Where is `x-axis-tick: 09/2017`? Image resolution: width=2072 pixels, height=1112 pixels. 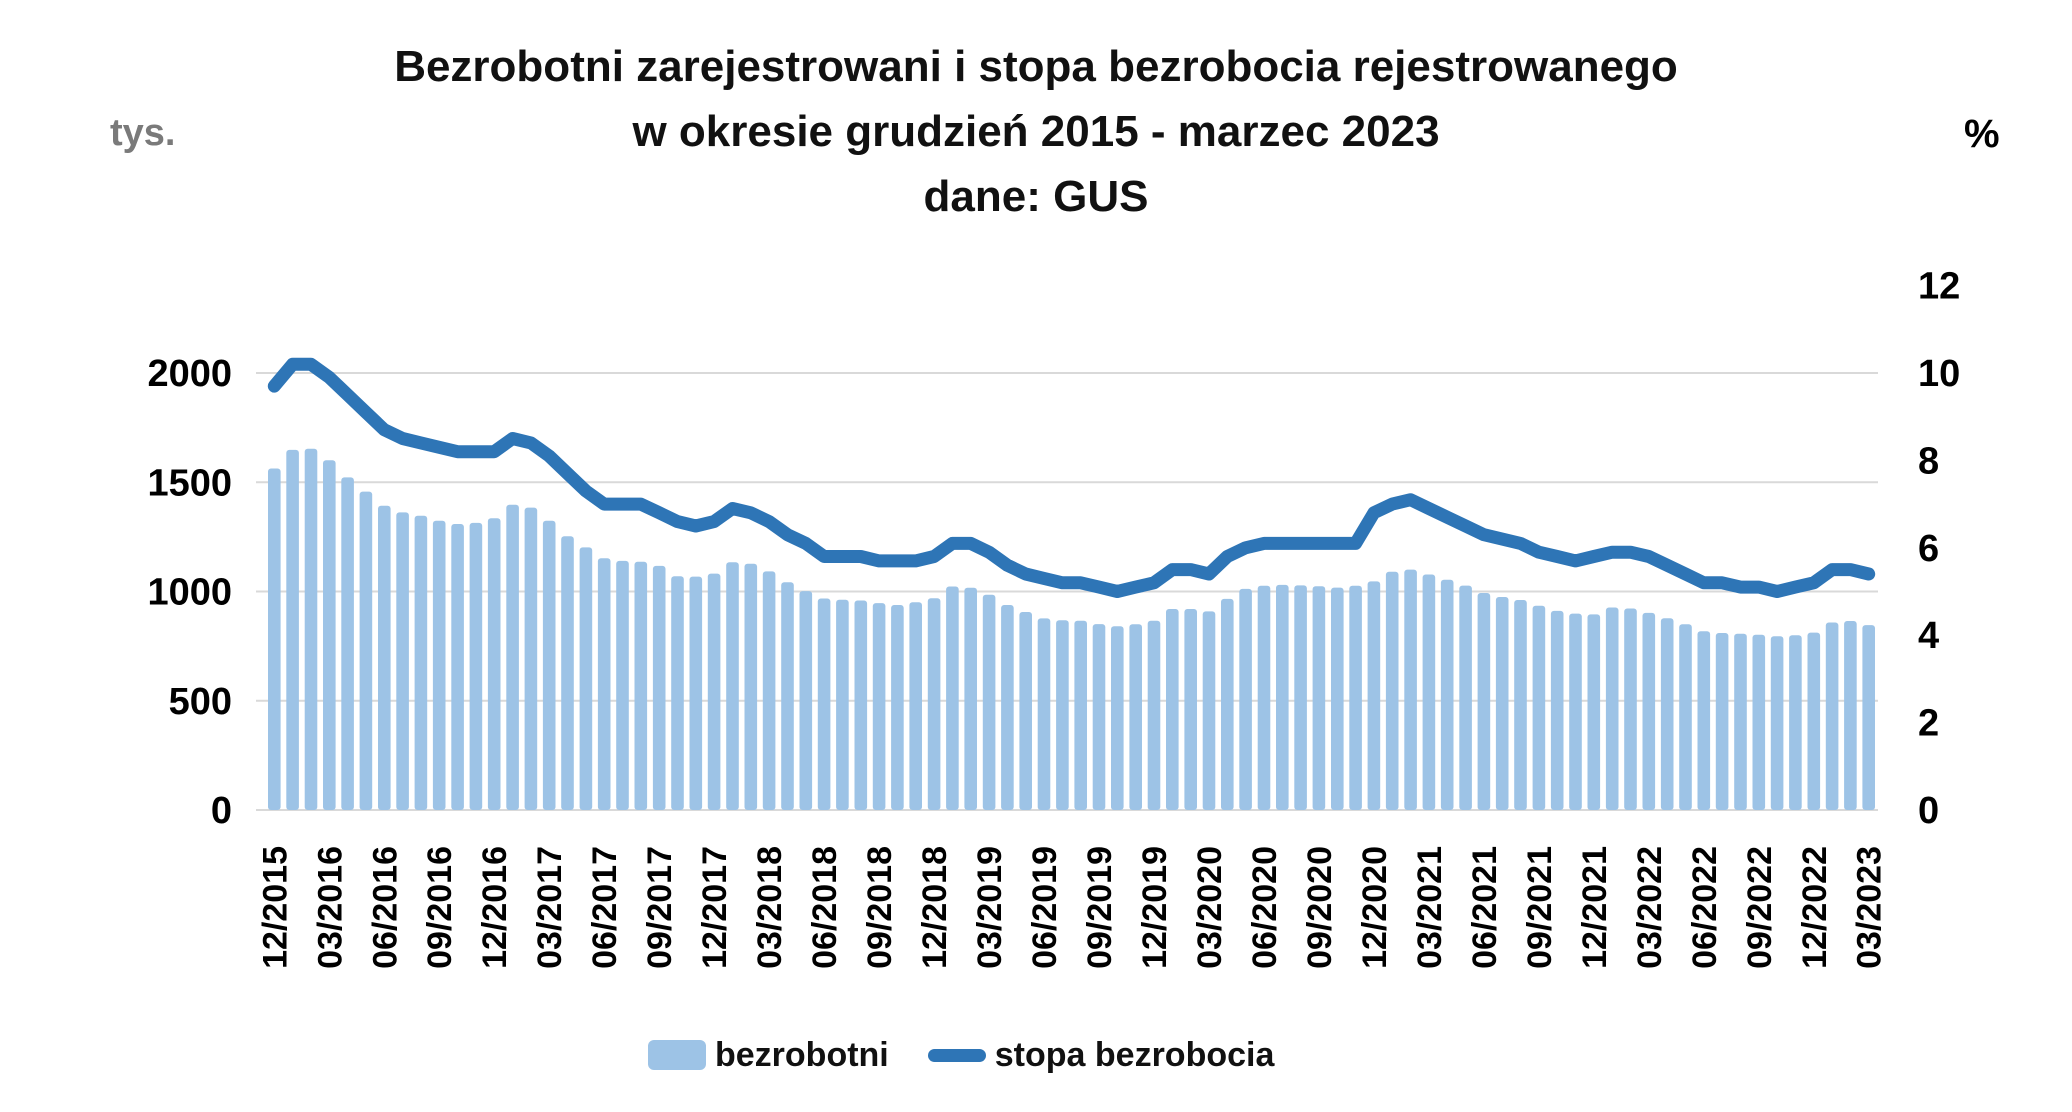
x-axis-tick: 09/2017 is located at coordinates (660, 907).